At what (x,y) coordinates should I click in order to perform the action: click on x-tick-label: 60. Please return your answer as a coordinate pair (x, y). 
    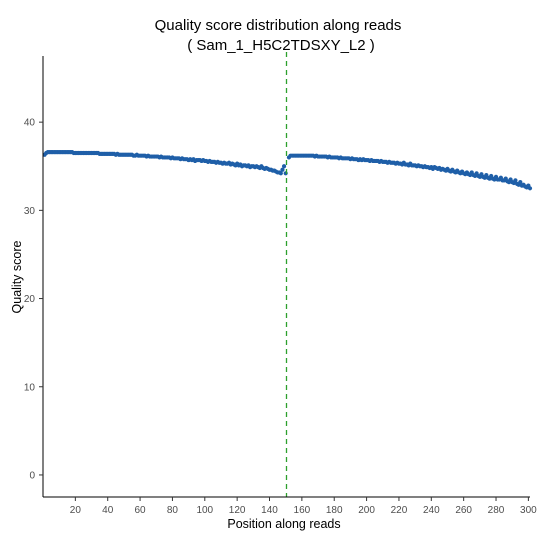
    Looking at the image, I should click on (141, 510).